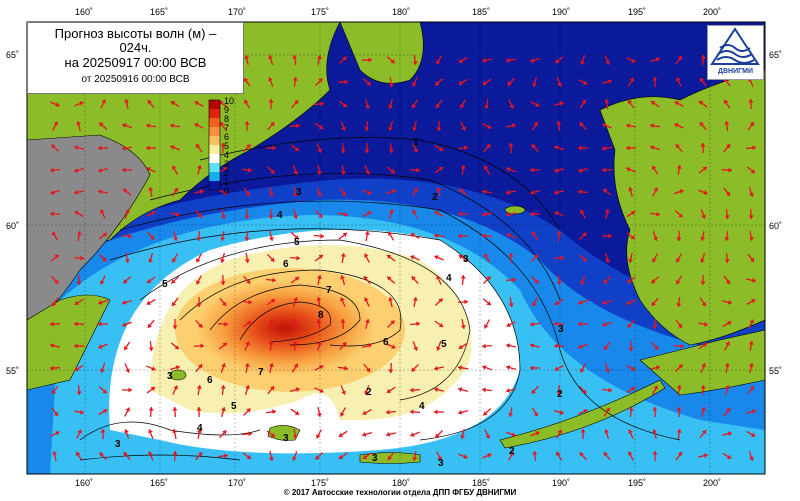  I want to click on contour-label: 5, so click(165, 284).